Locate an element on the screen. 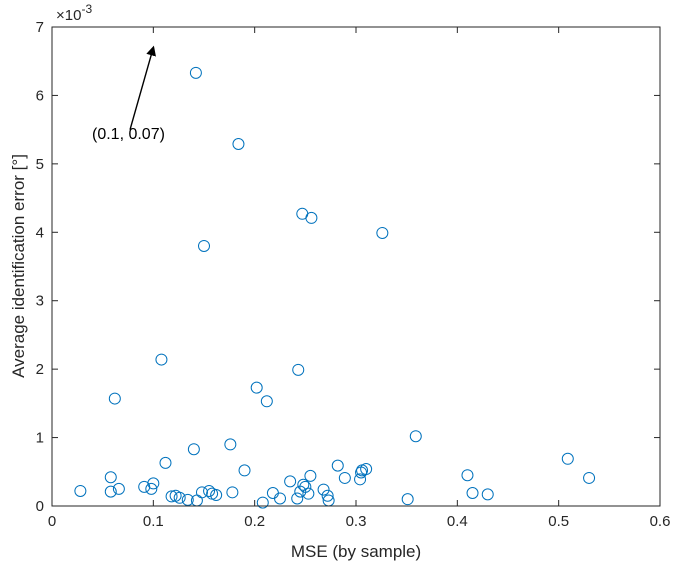 This screenshot has width=677, height=569. x-tick-label: 0.4 is located at coordinates (457, 521).